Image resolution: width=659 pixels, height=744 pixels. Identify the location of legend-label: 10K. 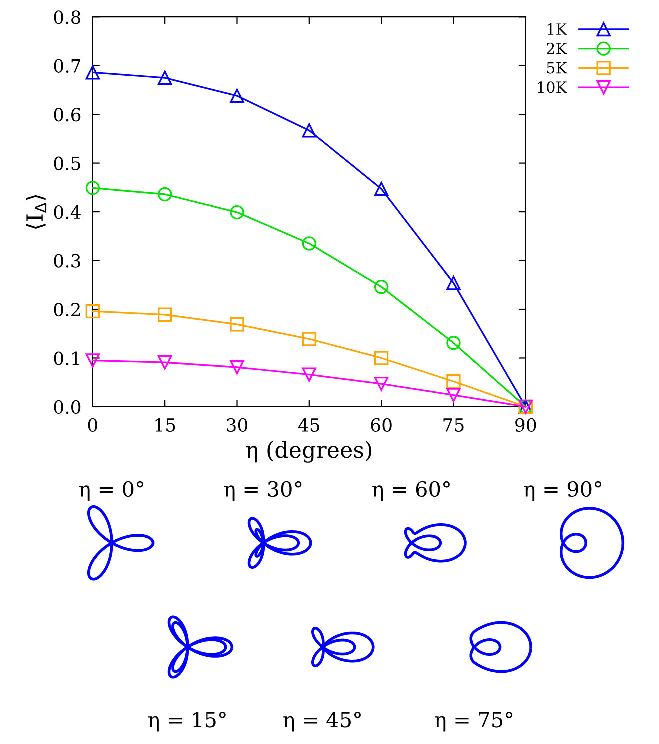
(553, 88).